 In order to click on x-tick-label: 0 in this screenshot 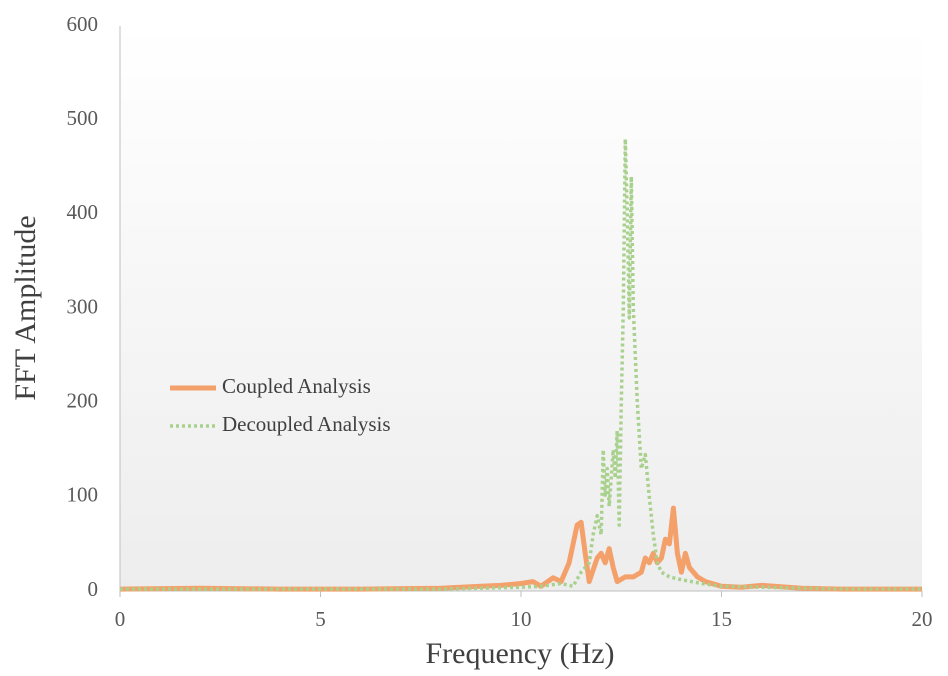, I will do `click(120, 619)`.